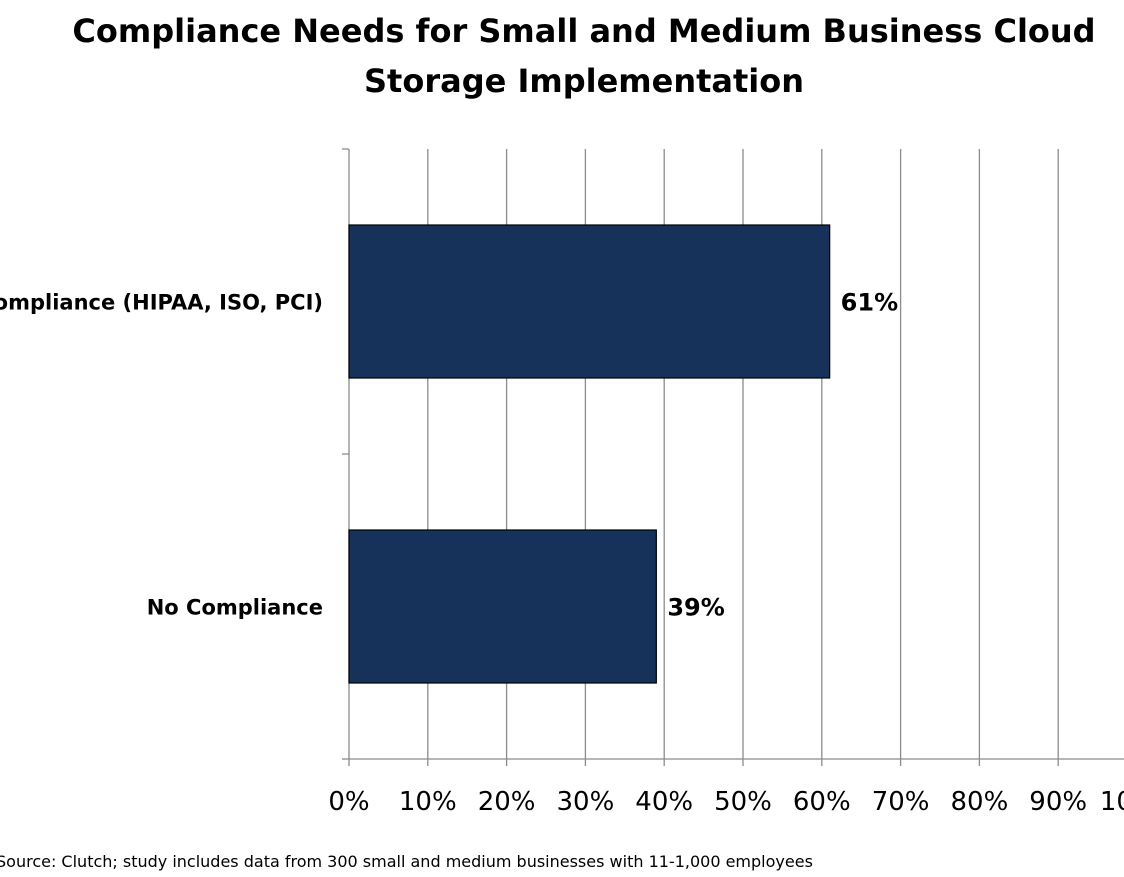 The image size is (1124, 877). Describe the element at coordinates (348, 802) in the screenshot. I see `x-tick-label: 0%` at that location.